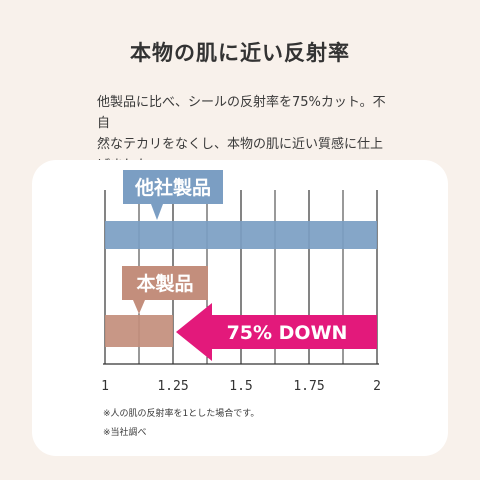 The image size is (480, 480). Describe the element at coordinates (308, 386) in the screenshot. I see `tick-label: 1.75` at that location.